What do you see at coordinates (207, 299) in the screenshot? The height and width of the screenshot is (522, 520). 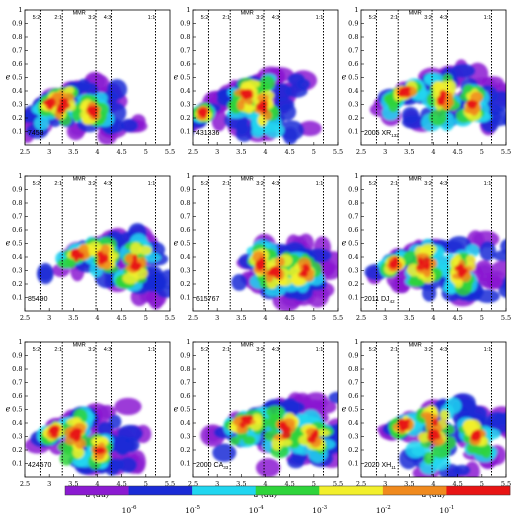 I see `panel-label: 615767` at bounding box center [207, 299].